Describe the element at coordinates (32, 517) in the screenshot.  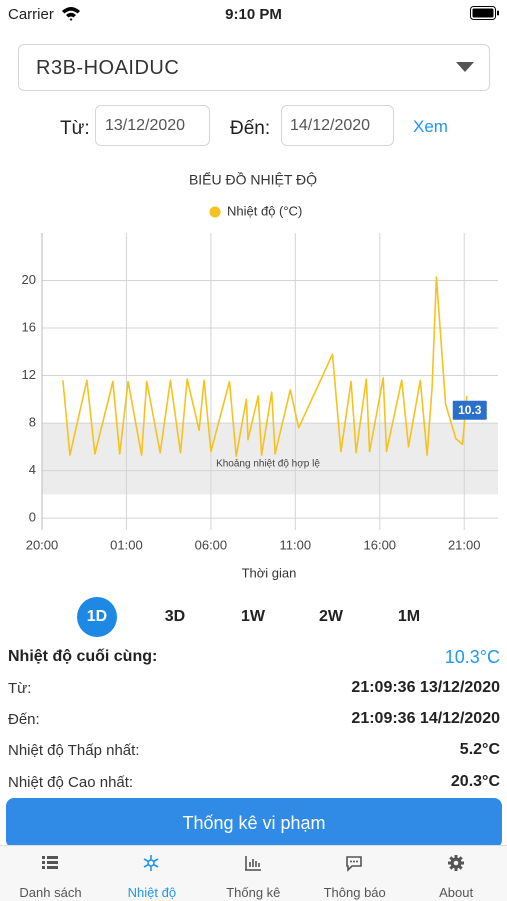
I see `y-tick-label: 0` at that location.